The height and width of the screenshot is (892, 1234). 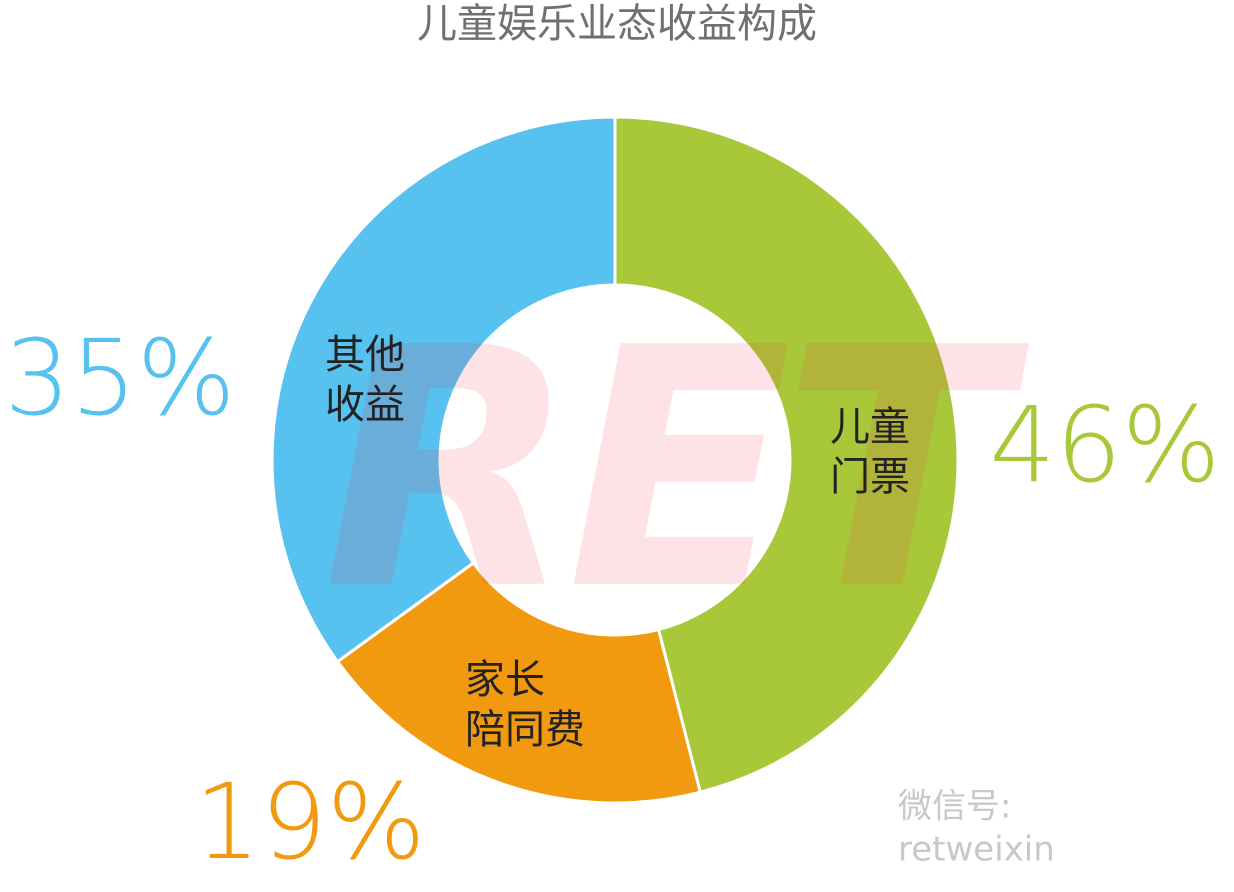 I want to click on category-label: 家长 陪同费, so click(x=525, y=705).